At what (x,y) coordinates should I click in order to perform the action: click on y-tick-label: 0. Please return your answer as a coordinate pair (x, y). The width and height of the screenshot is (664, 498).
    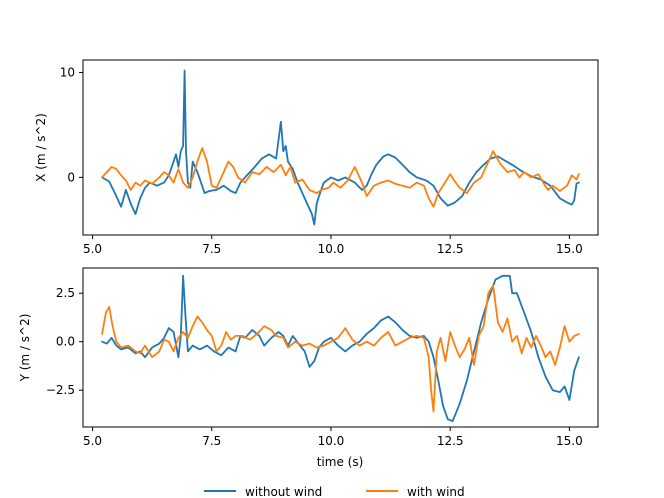
    Looking at the image, I should click on (71, 177).